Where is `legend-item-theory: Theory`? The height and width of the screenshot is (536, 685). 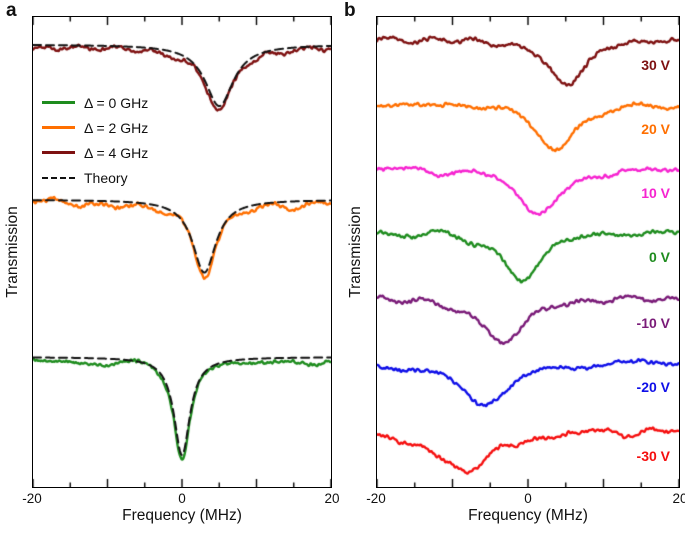 legend-item-theory: Theory is located at coordinates (95, 177).